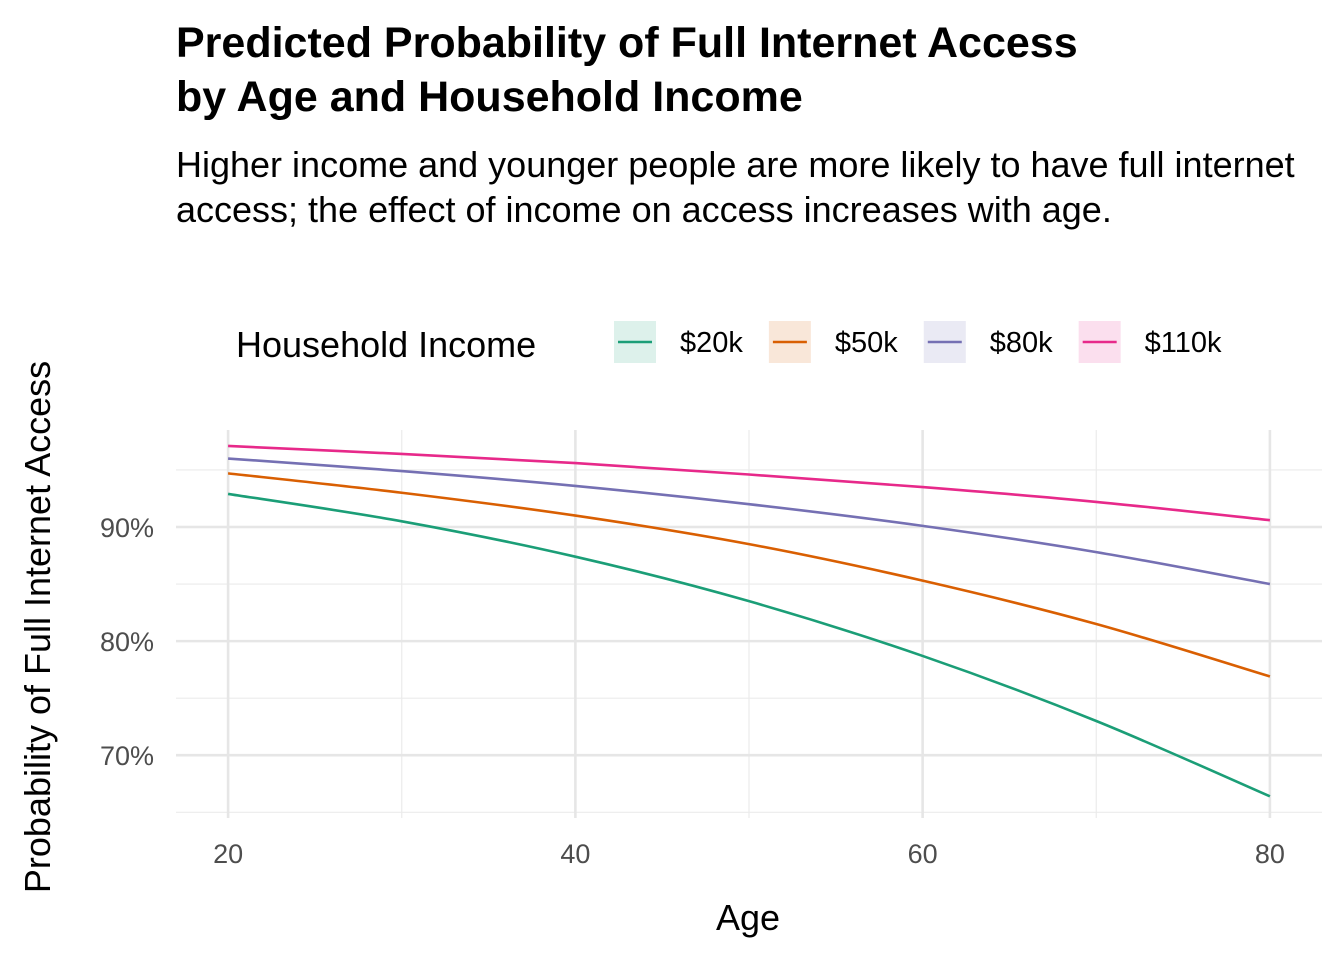 The image size is (1344, 960). What do you see at coordinates (988, 342) in the screenshot?
I see `legend-item-80k: $80k` at bounding box center [988, 342].